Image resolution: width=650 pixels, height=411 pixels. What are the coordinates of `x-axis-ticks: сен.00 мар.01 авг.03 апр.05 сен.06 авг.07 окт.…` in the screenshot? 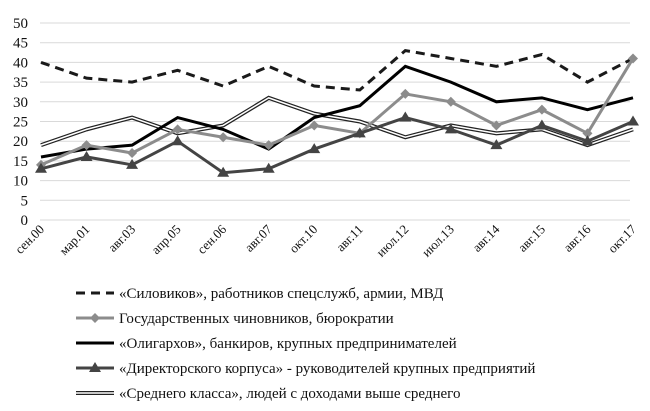 It's located at (326, 240).